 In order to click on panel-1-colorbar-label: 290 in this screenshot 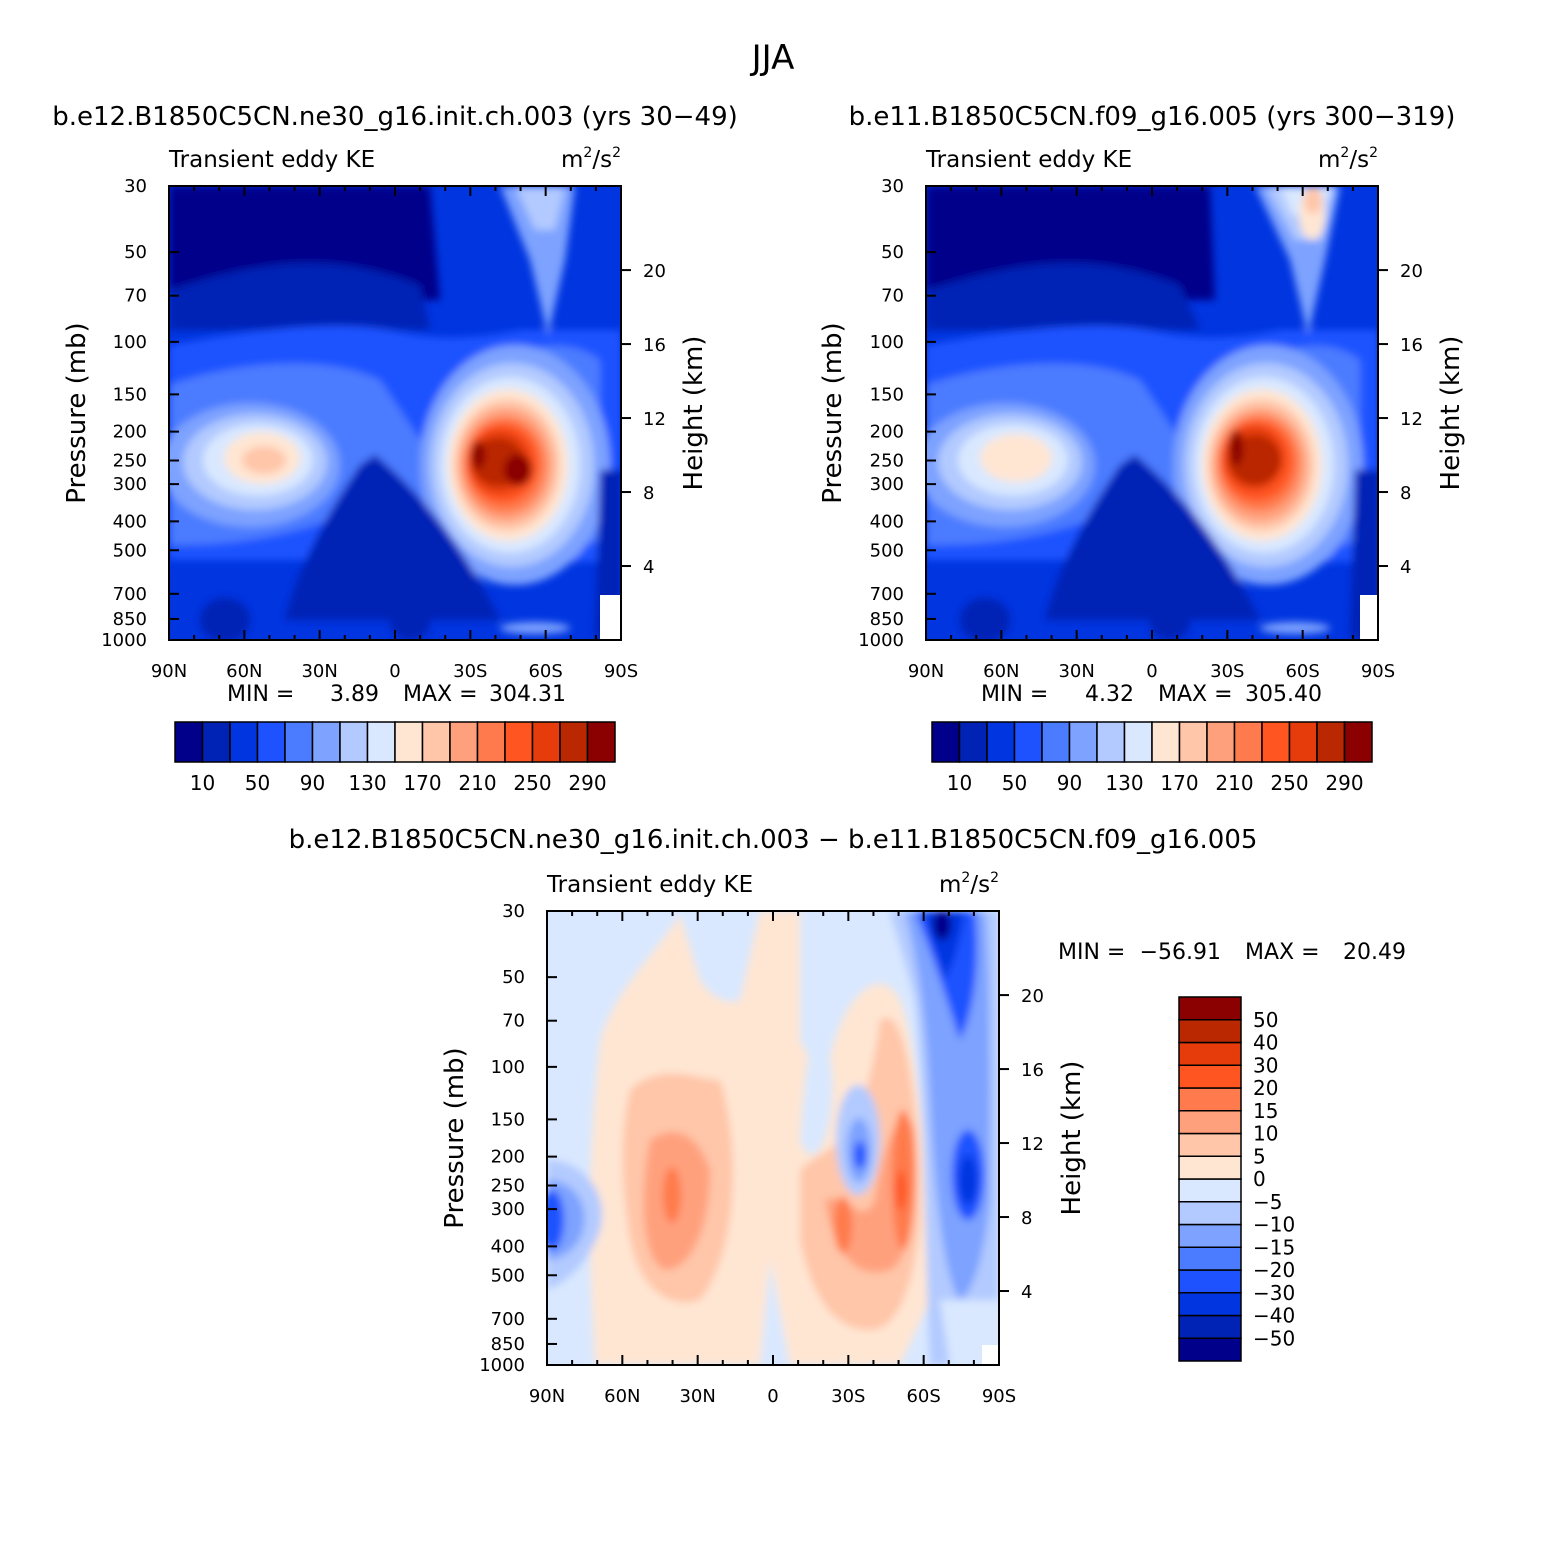, I will do `click(587, 783)`.